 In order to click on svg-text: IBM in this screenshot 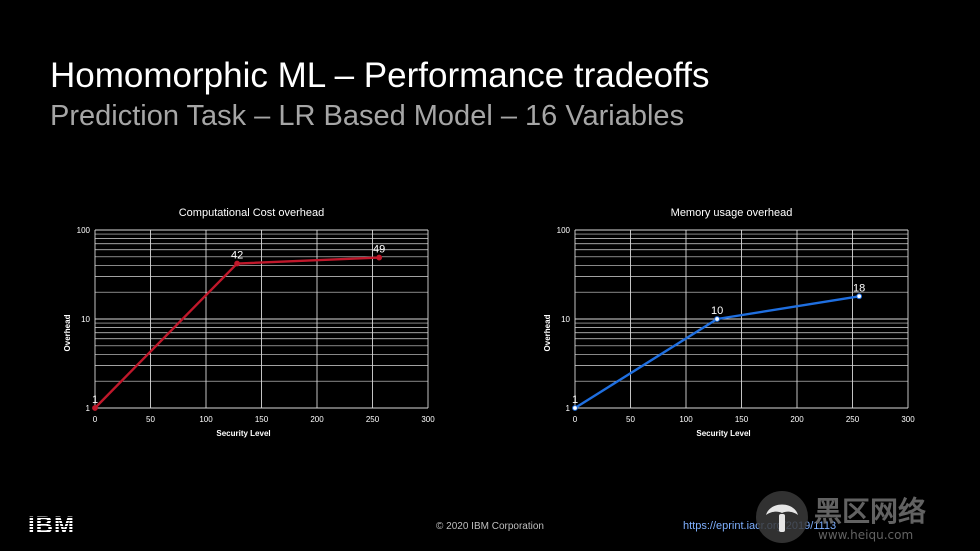, I will do `click(51, 524)`.